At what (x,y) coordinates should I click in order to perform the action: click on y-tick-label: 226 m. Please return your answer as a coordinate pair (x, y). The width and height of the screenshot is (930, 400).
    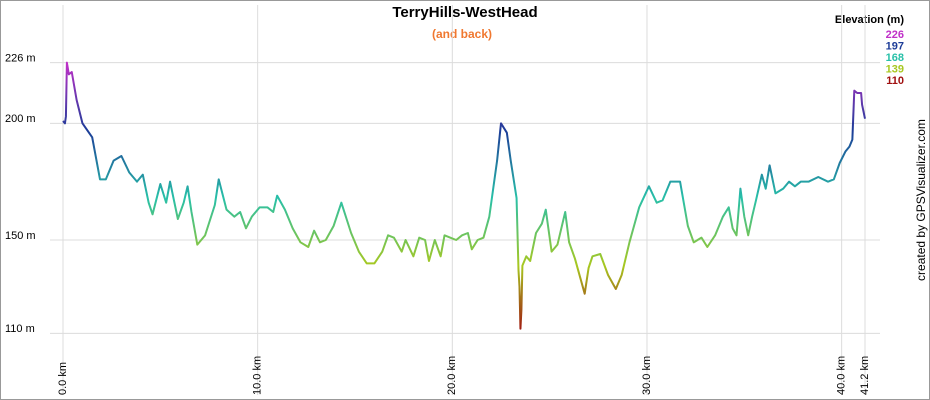
    Looking at the image, I should click on (20, 59).